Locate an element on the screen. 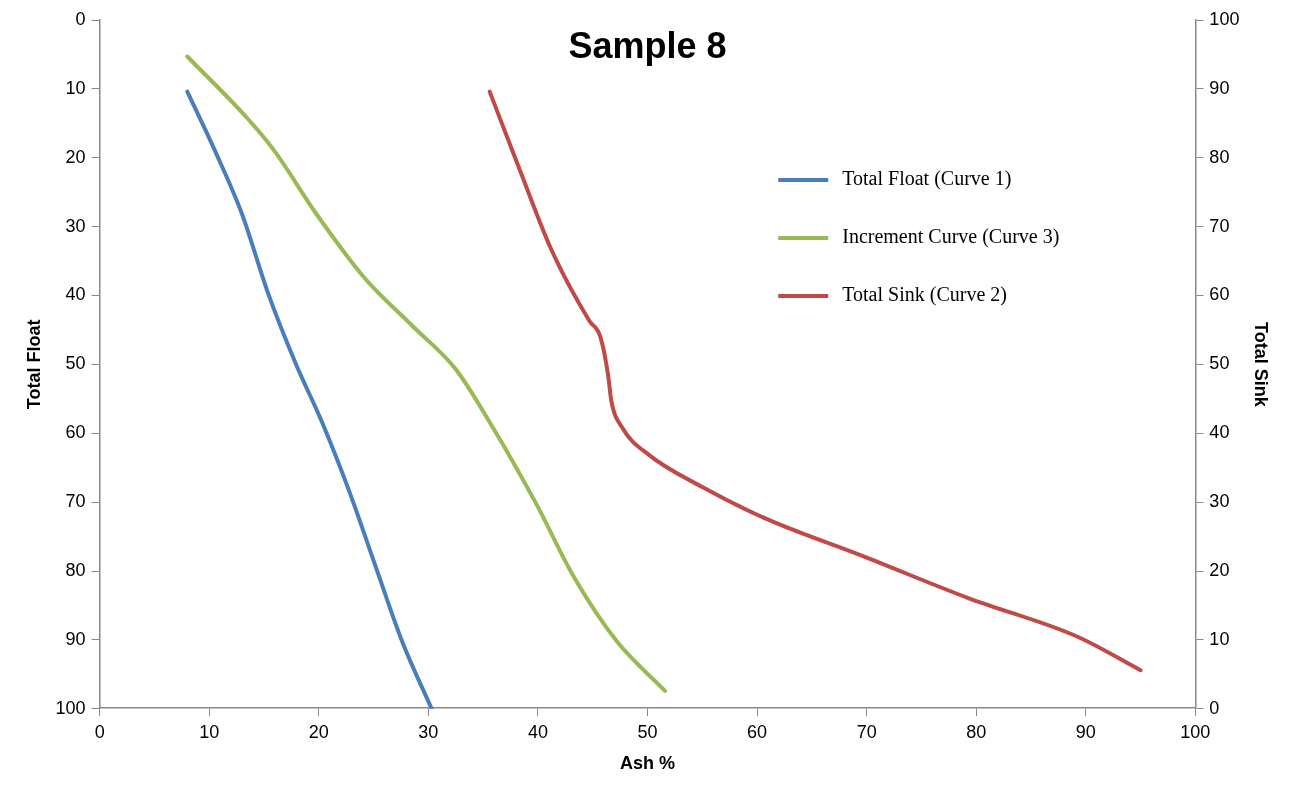 The height and width of the screenshot is (786, 1295). x-tick-label: 90 is located at coordinates (1085, 731).